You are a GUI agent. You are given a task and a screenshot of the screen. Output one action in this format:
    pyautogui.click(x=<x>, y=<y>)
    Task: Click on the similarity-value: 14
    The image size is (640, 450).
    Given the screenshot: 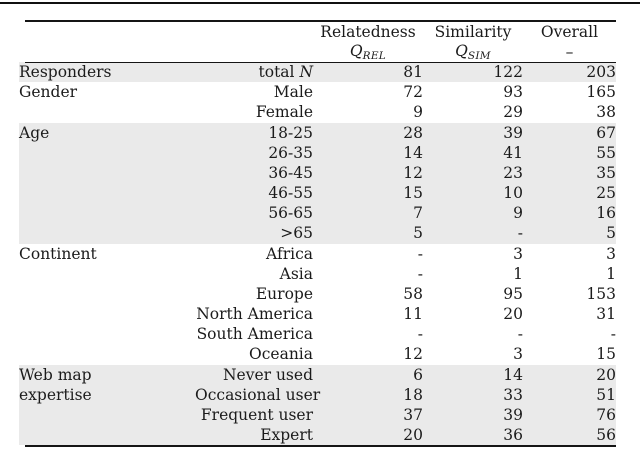 What is the action you would take?
    pyautogui.click(x=513, y=374)
    